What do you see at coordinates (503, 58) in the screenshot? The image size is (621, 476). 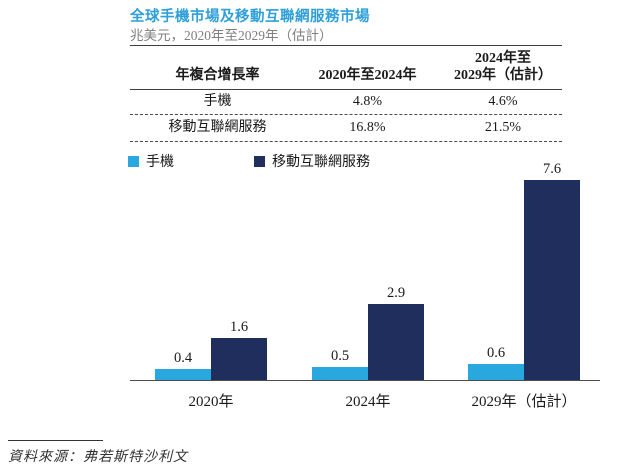 I see `col-header-2024-2029-line1: 2024年至` at bounding box center [503, 58].